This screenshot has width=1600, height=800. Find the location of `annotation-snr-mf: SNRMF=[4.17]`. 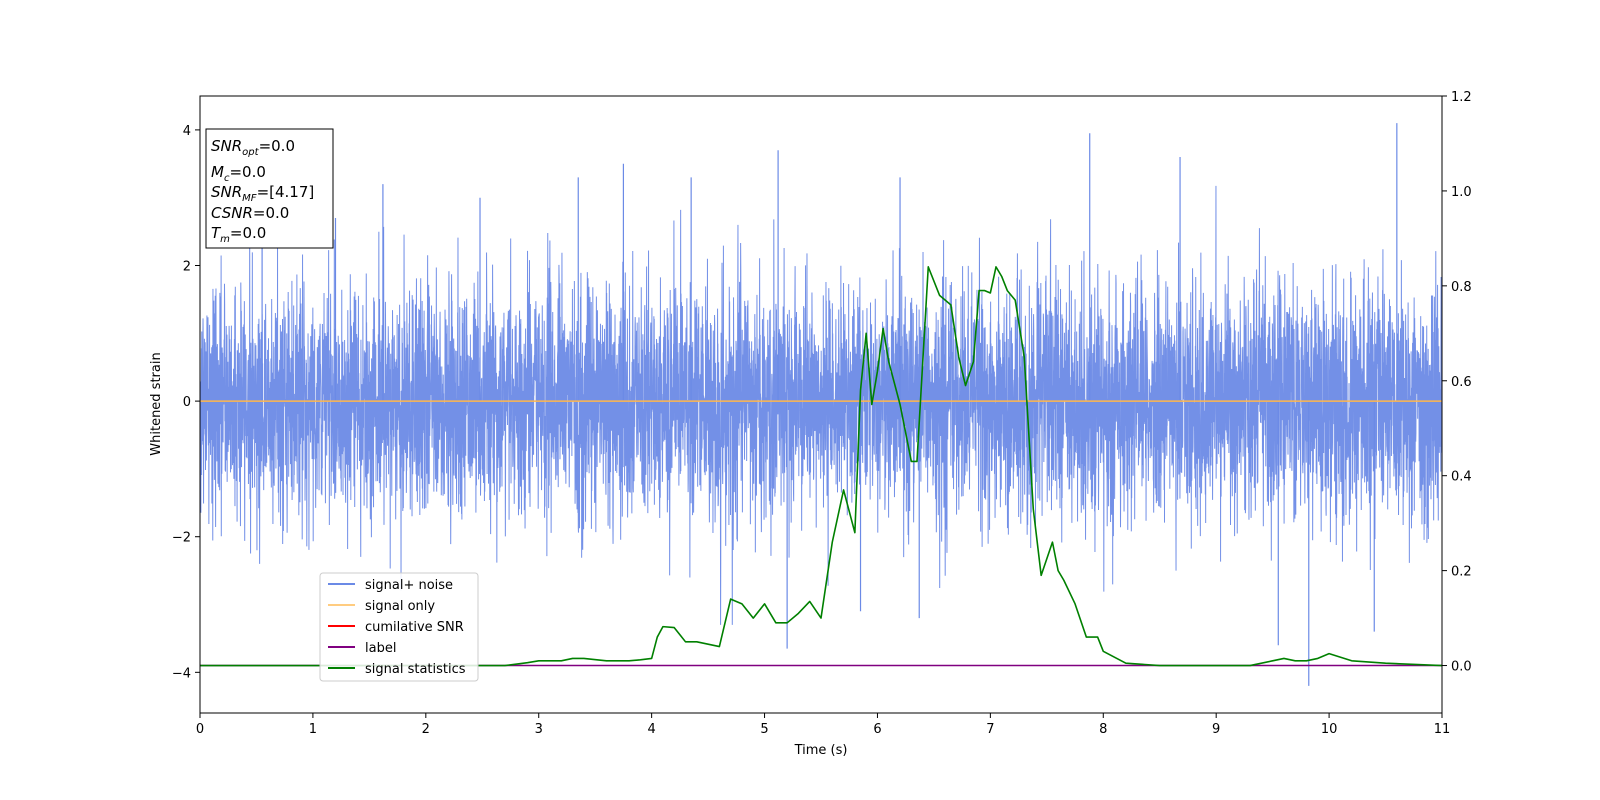

annotation-snr-mf: SNRMF=[4.17] is located at coordinates (262, 193).